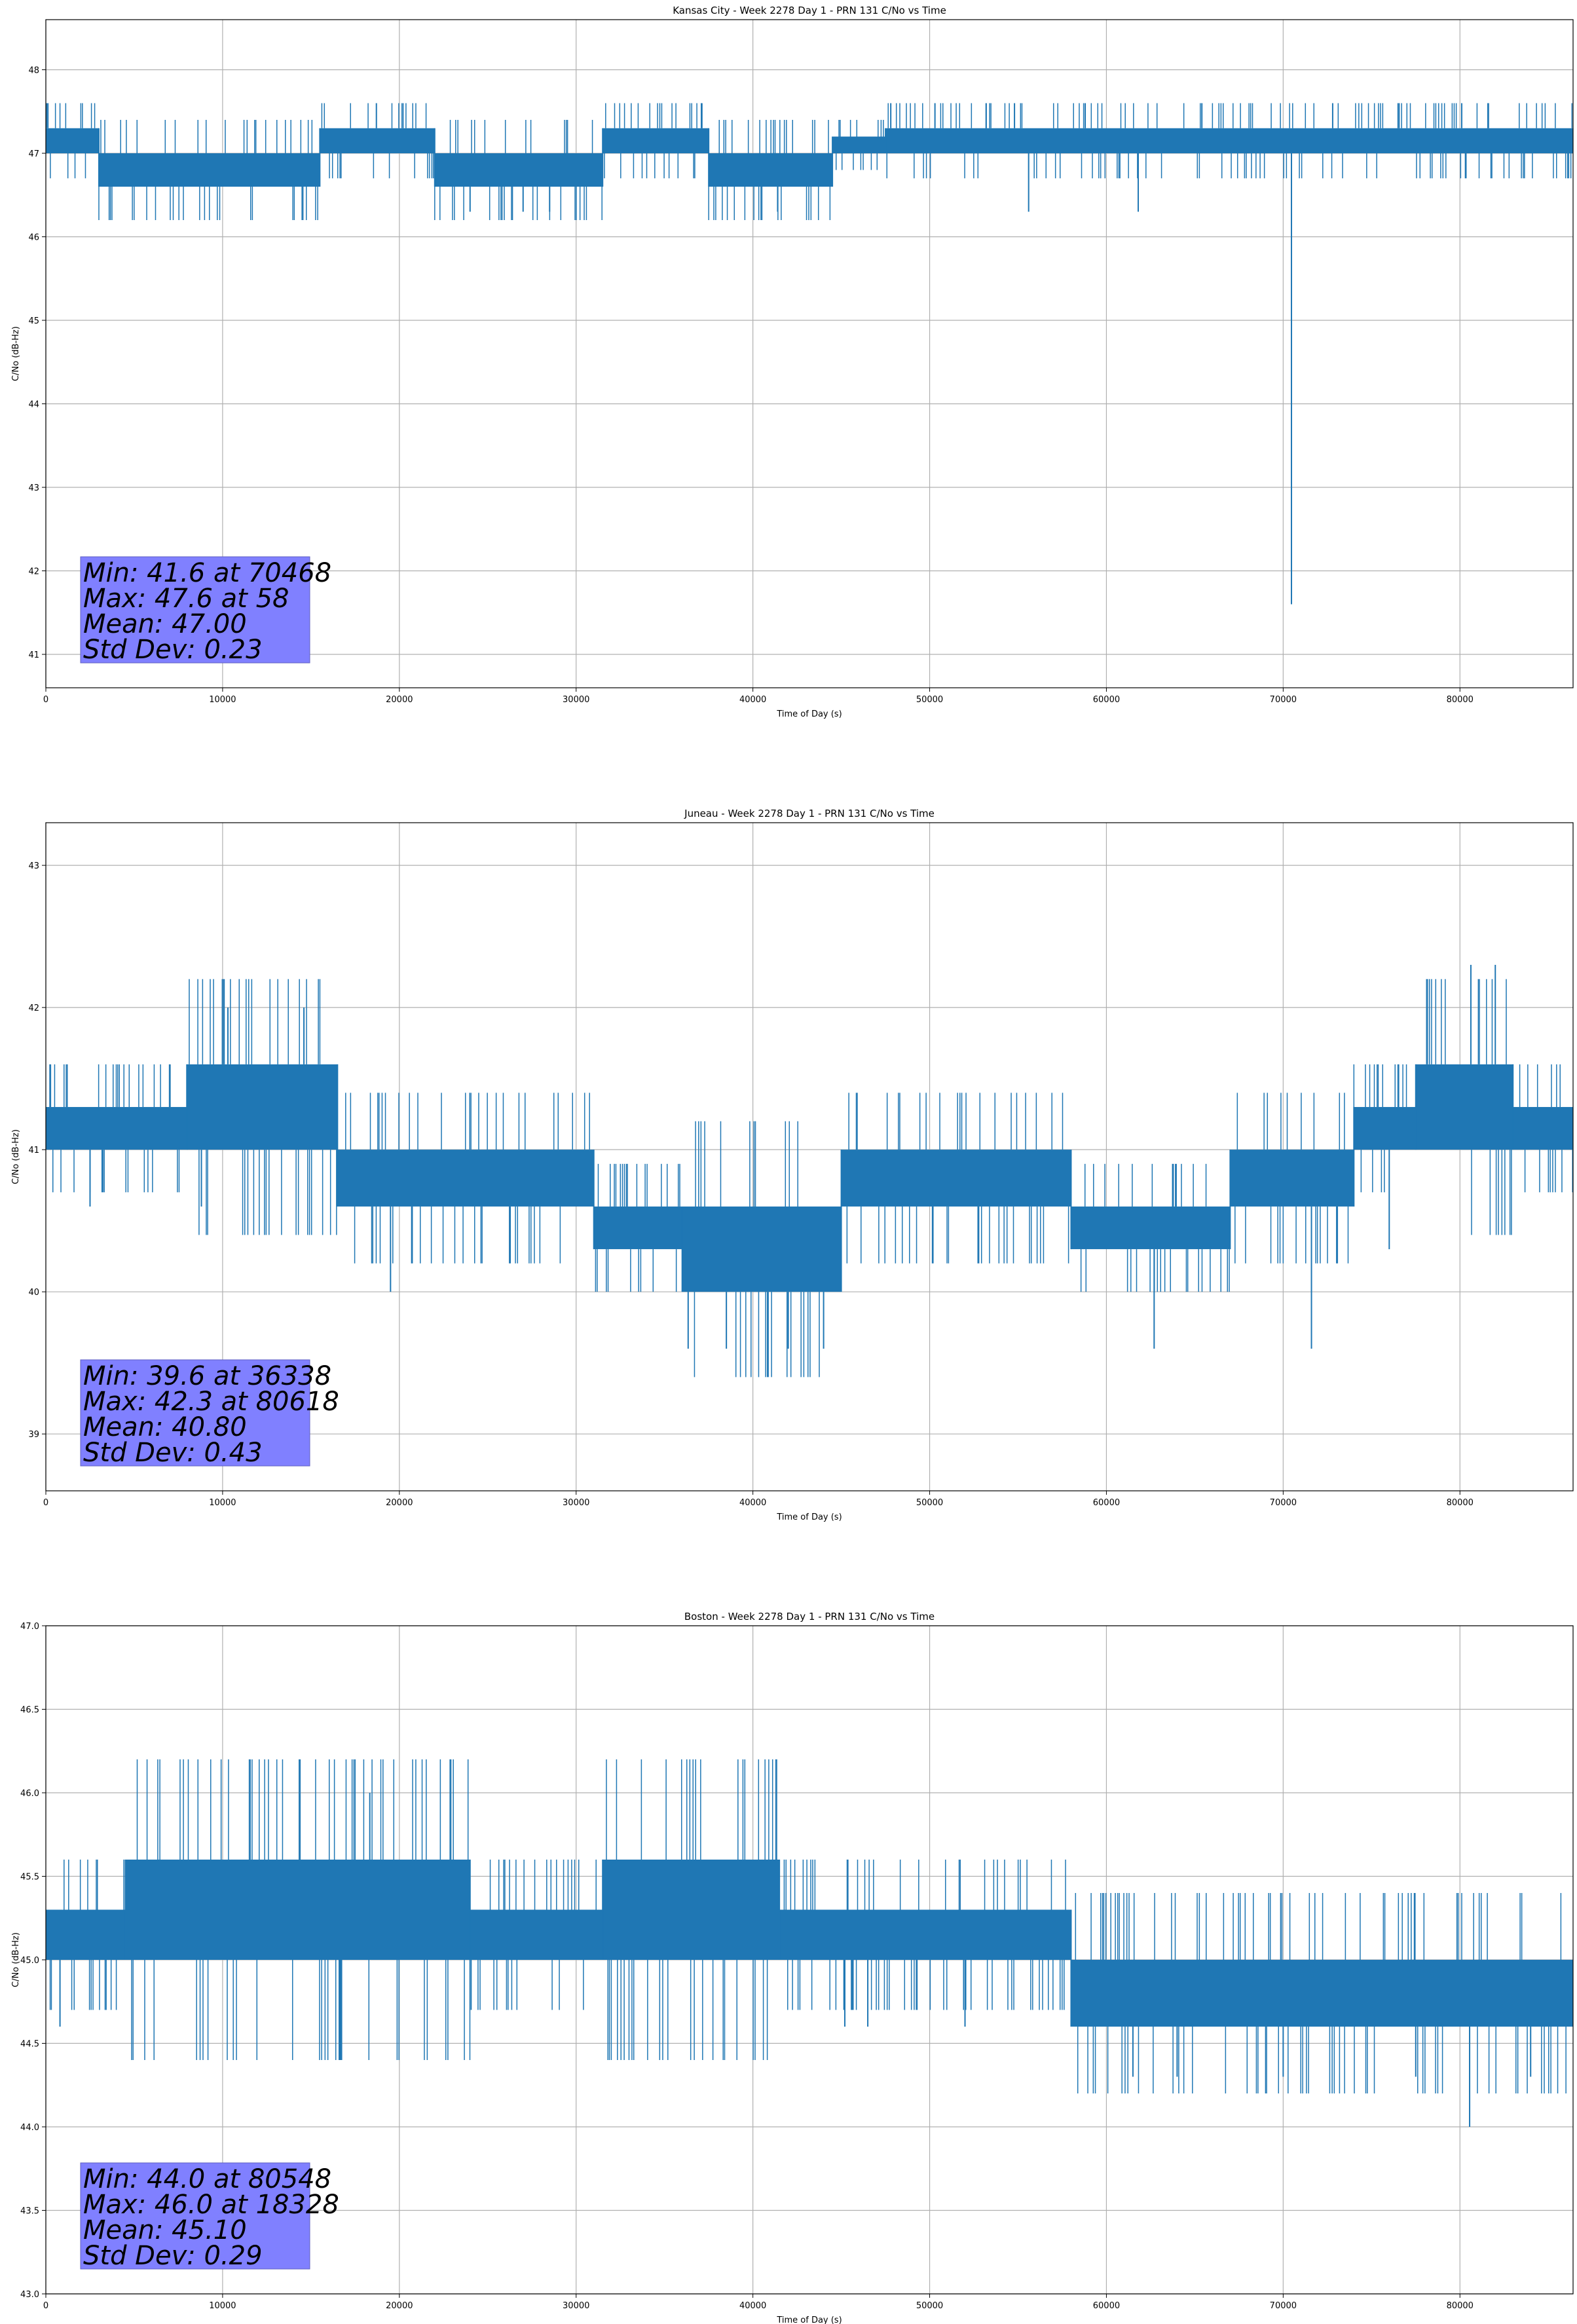 The height and width of the screenshot is (2324, 1577). I want to click on y-tick-label: 40, so click(33, 1293).